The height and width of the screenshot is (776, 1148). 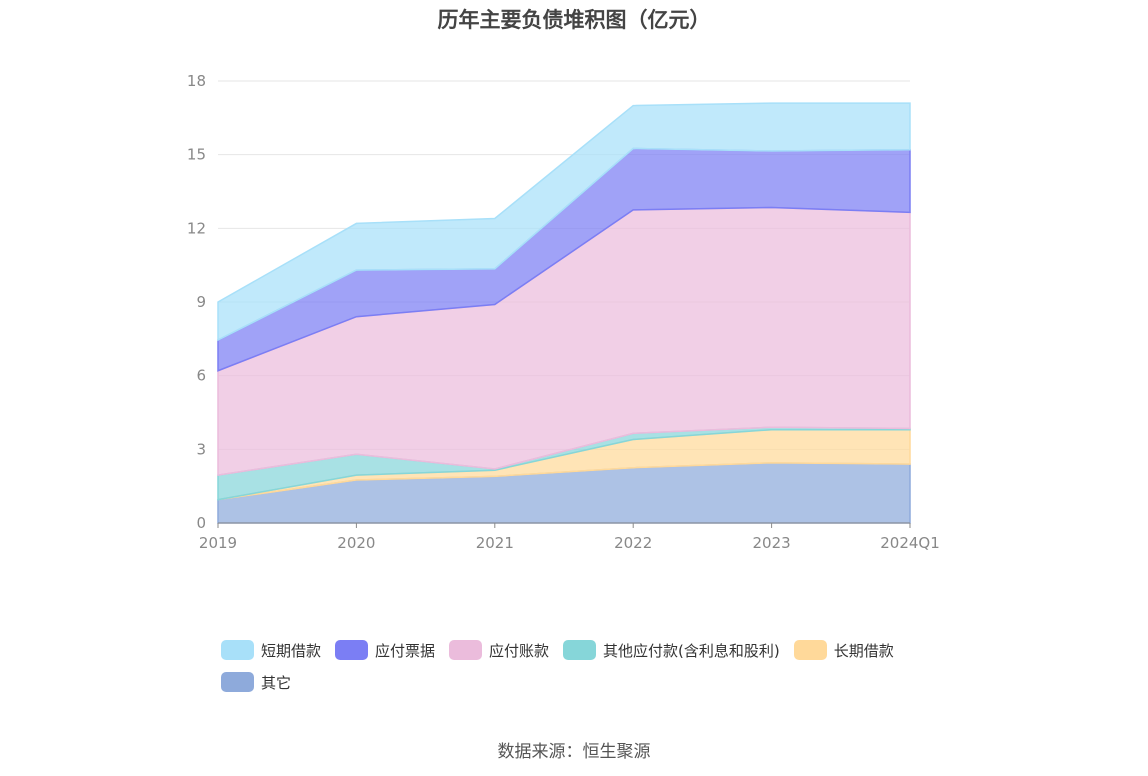 I want to click on y-tick-label: 12, so click(x=196, y=228).